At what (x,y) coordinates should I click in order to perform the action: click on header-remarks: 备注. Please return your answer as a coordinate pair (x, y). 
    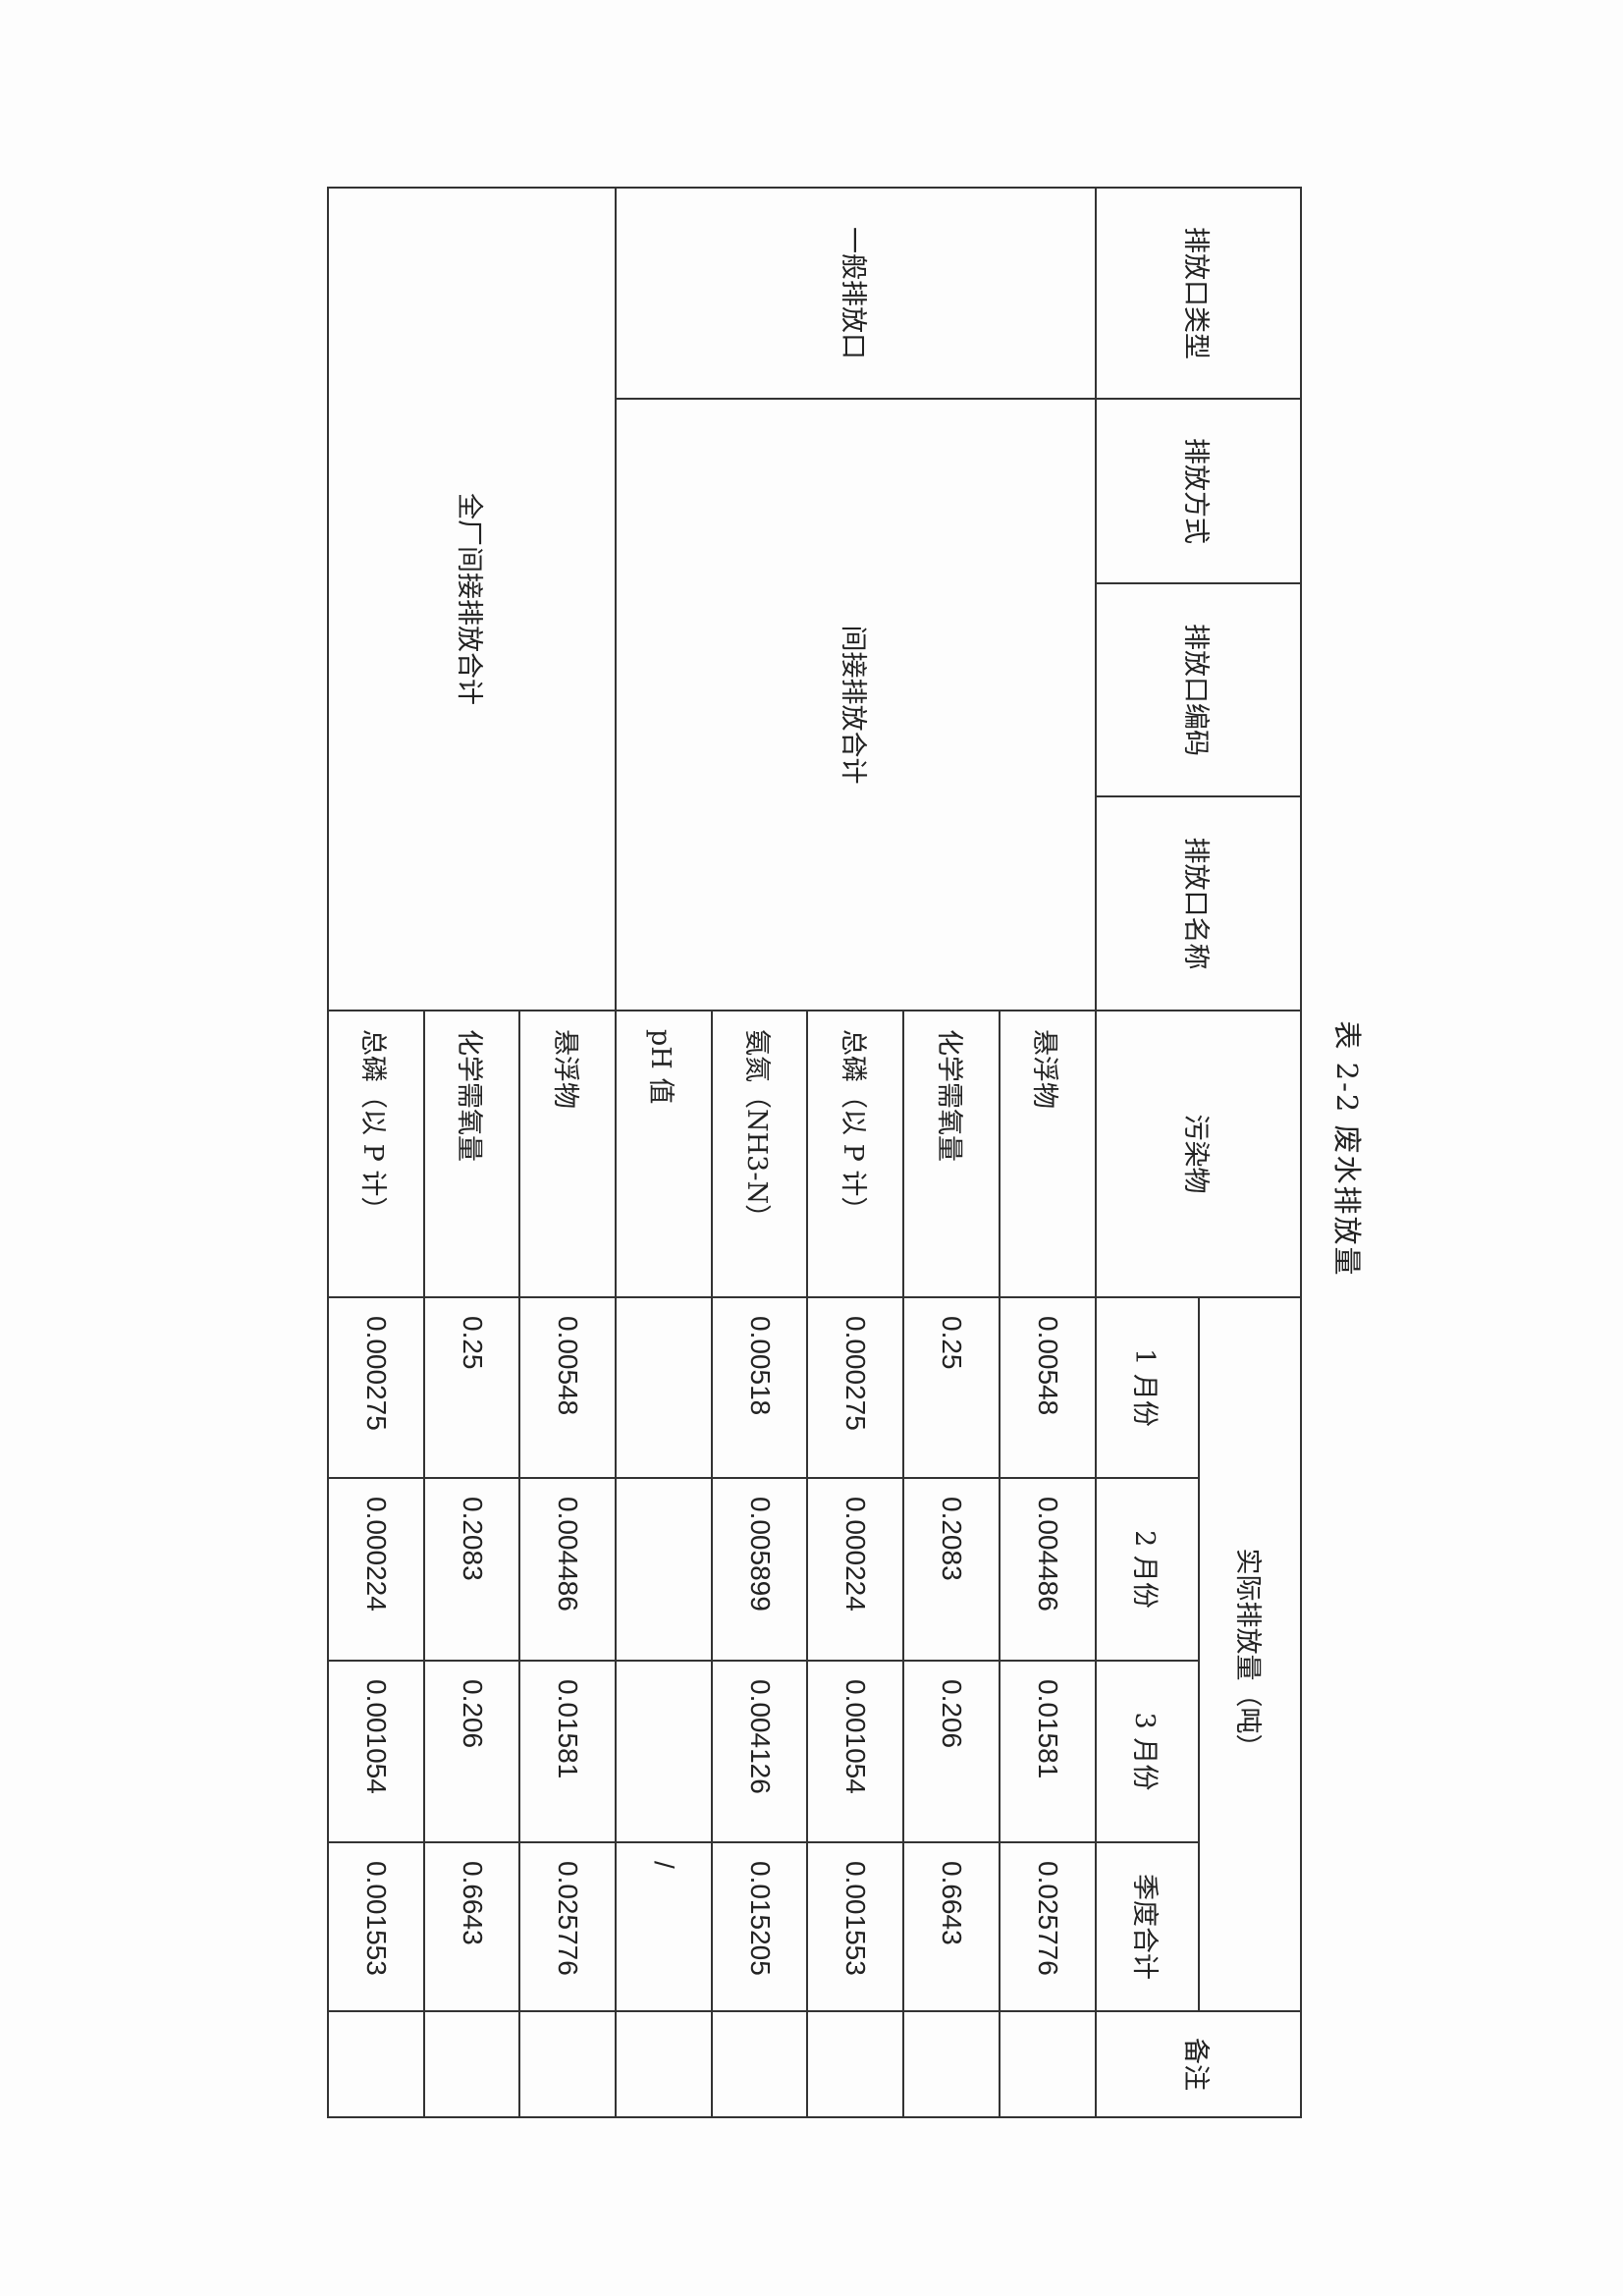
    Looking at the image, I should click on (1198, 2064).